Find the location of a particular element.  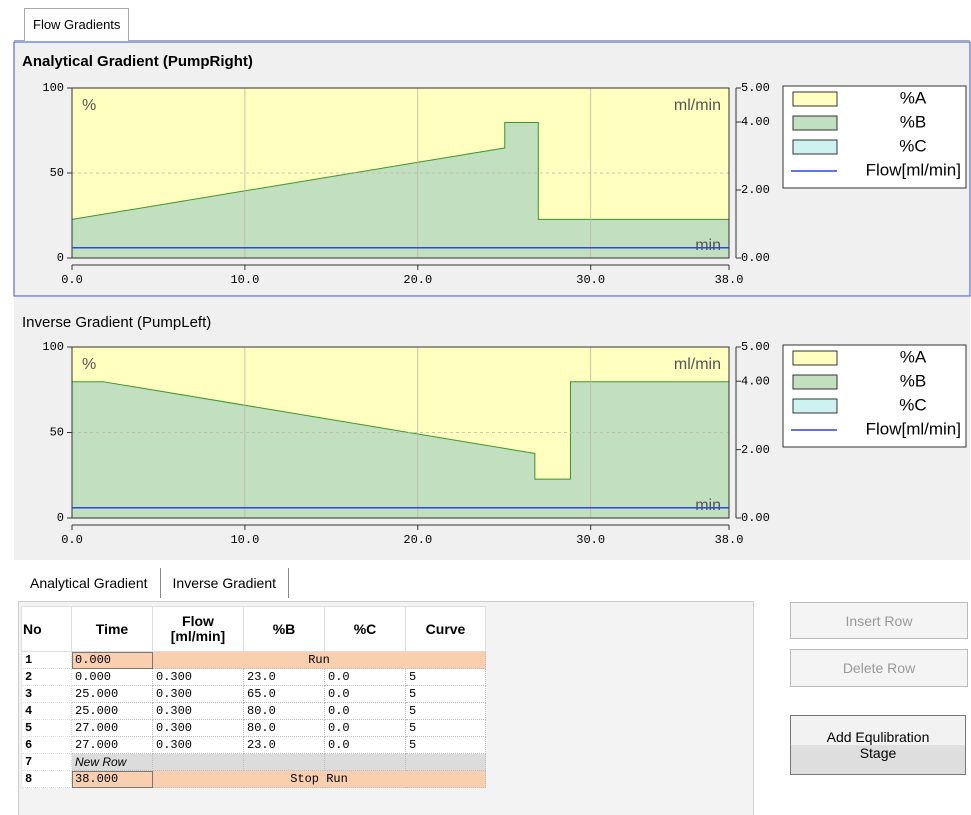

cell: 23.0 is located at coordinates (284, 745).